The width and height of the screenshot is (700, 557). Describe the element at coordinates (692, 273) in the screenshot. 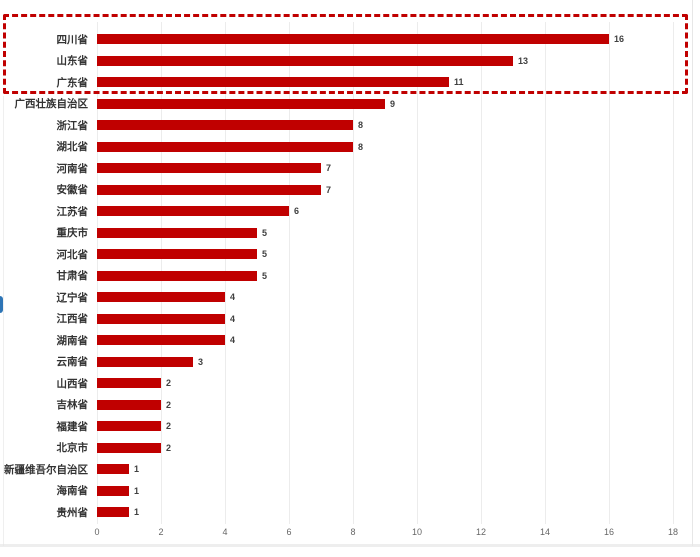

I see `chart-right-edge` at that location.